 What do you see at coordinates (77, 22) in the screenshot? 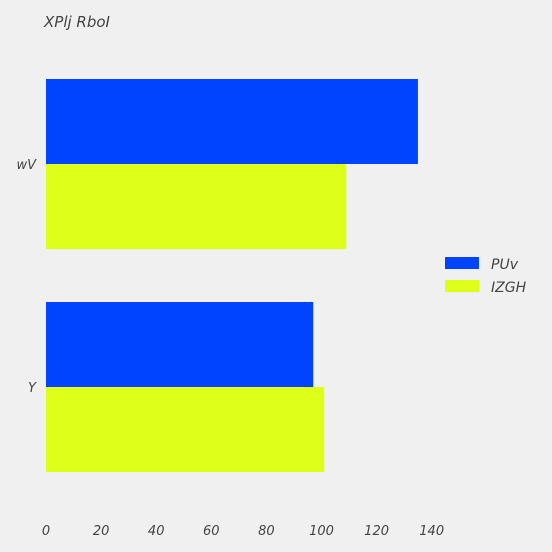
I see `chart-title: XPlj RboI` at bounding box center [77, 22].